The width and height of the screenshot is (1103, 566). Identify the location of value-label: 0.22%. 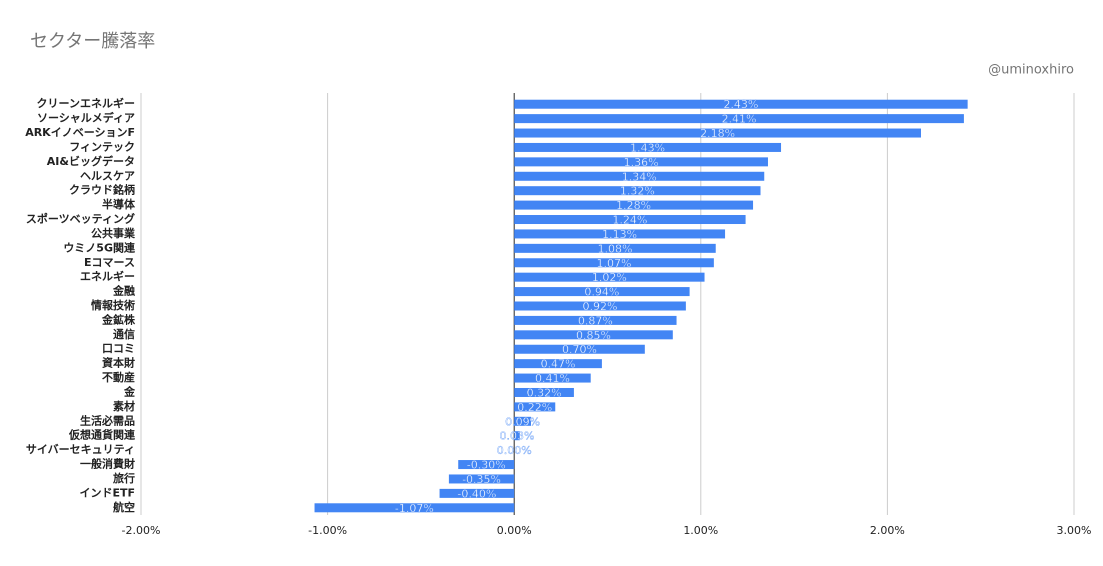
(534, 407).